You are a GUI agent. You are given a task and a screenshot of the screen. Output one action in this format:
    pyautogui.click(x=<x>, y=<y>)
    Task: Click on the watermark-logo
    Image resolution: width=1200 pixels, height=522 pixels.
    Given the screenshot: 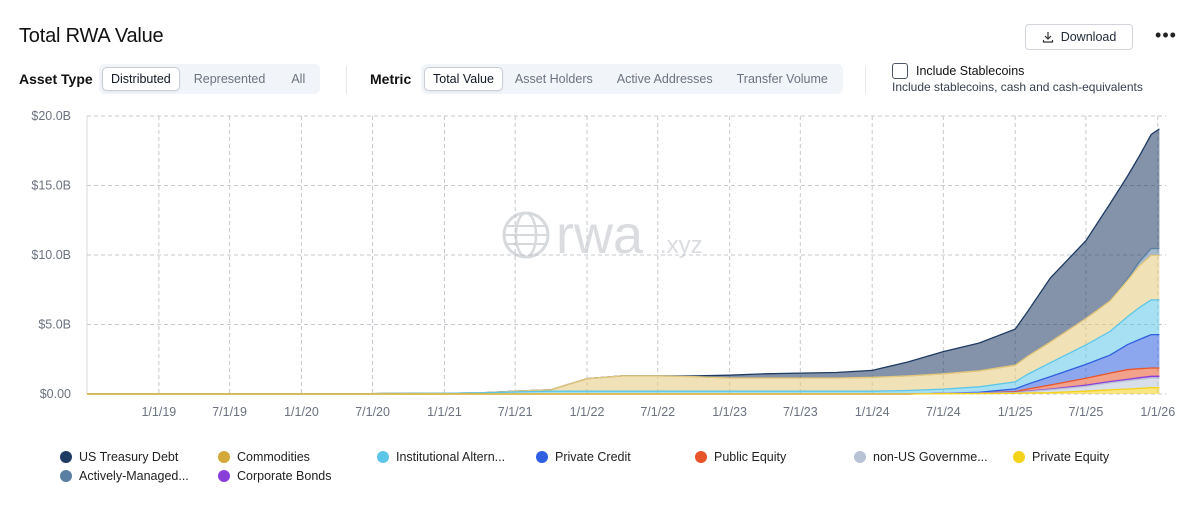 What is the action you would take?
    pyautogui.click(x=526, y=235)
    